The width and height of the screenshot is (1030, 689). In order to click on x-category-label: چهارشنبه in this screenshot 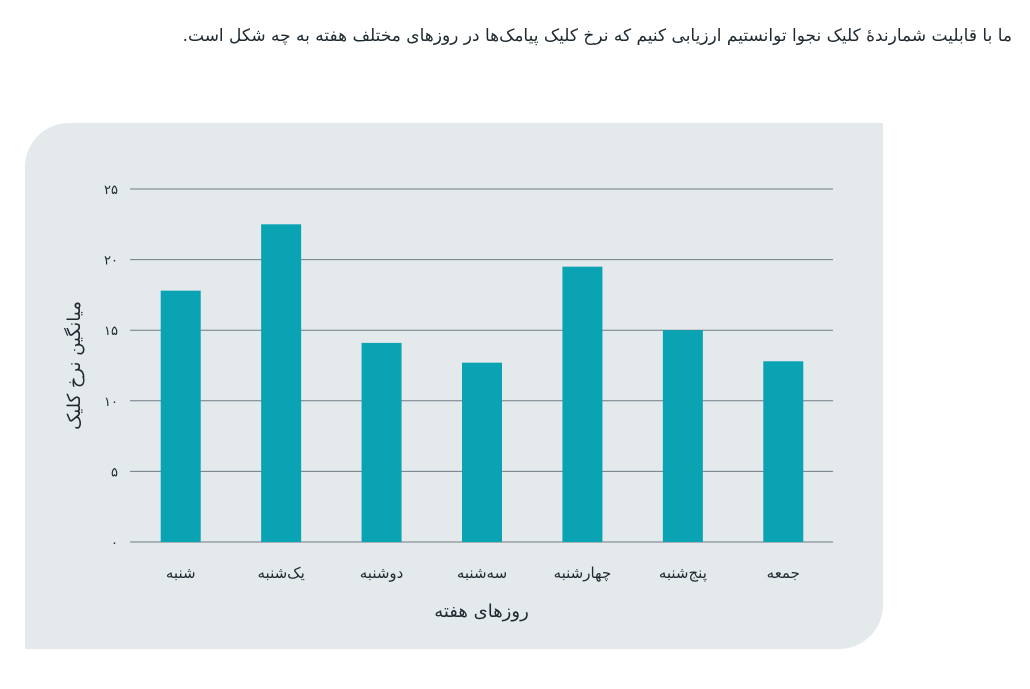, I will do `click(583, 573)`.